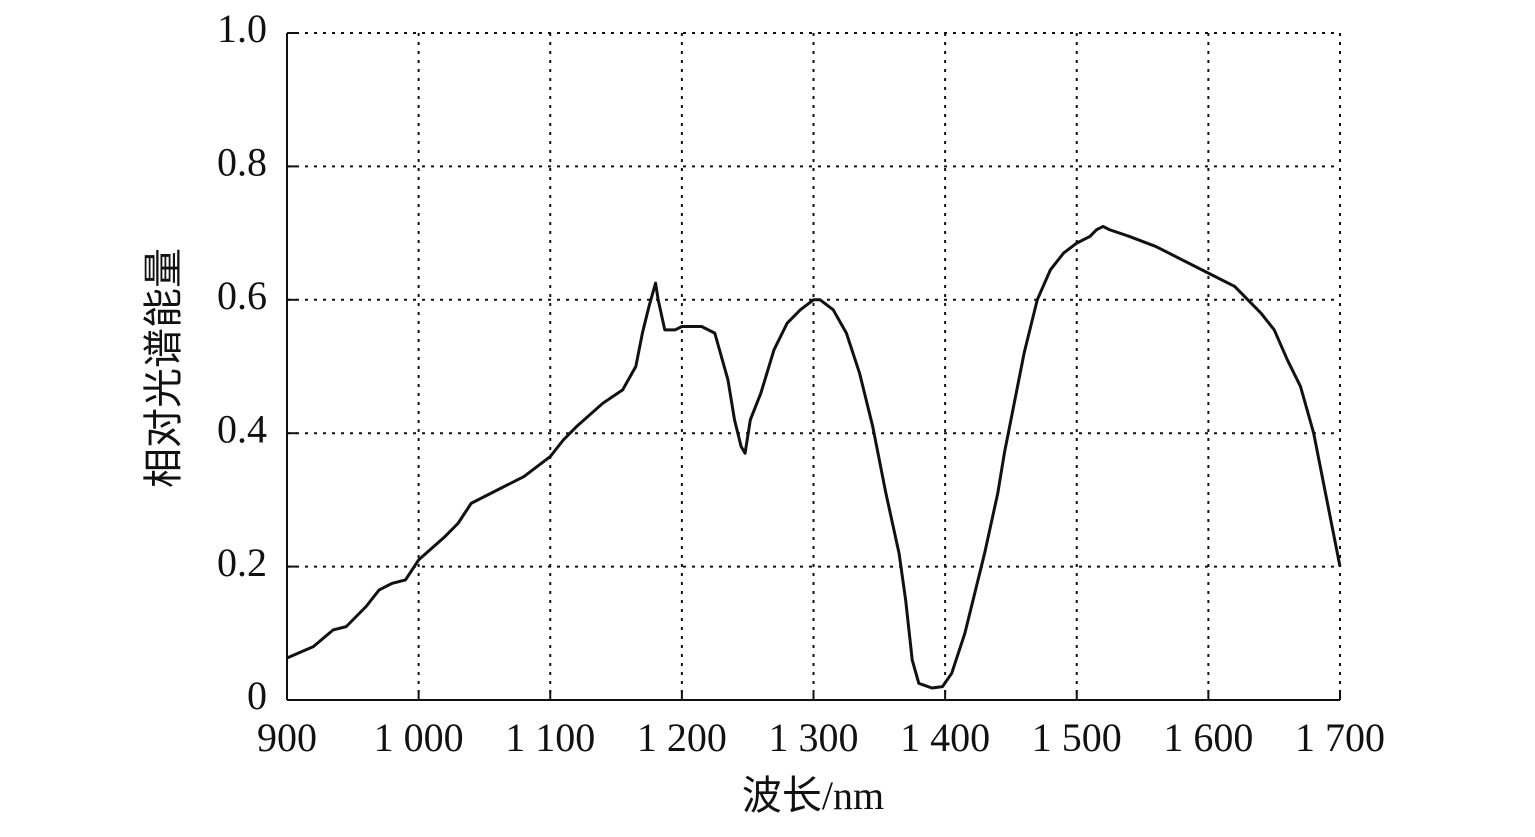  Describe the element at coordinates (163, 368) in the screenshot. I see `y-axis-label: 相对光谱能量` at that location.